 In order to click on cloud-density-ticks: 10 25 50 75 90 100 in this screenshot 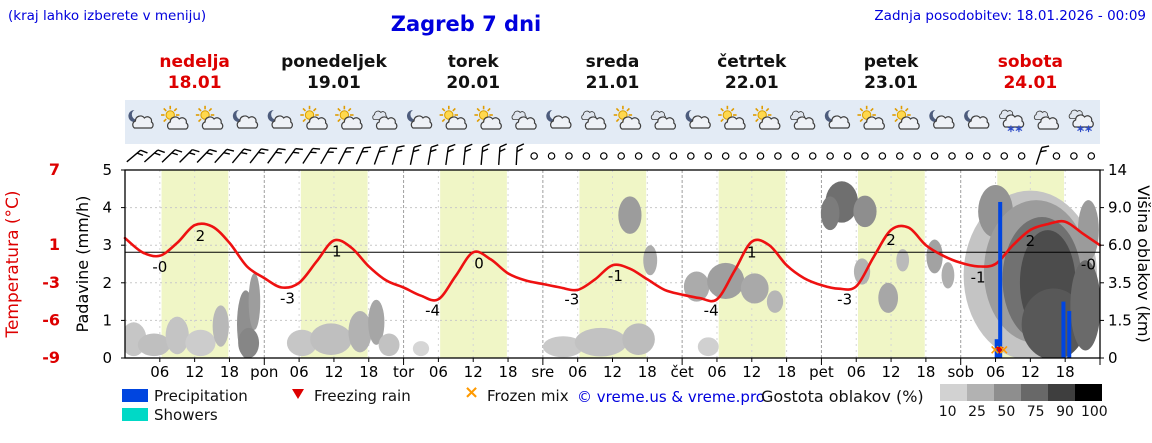, I will do `click(1021, 412)`.